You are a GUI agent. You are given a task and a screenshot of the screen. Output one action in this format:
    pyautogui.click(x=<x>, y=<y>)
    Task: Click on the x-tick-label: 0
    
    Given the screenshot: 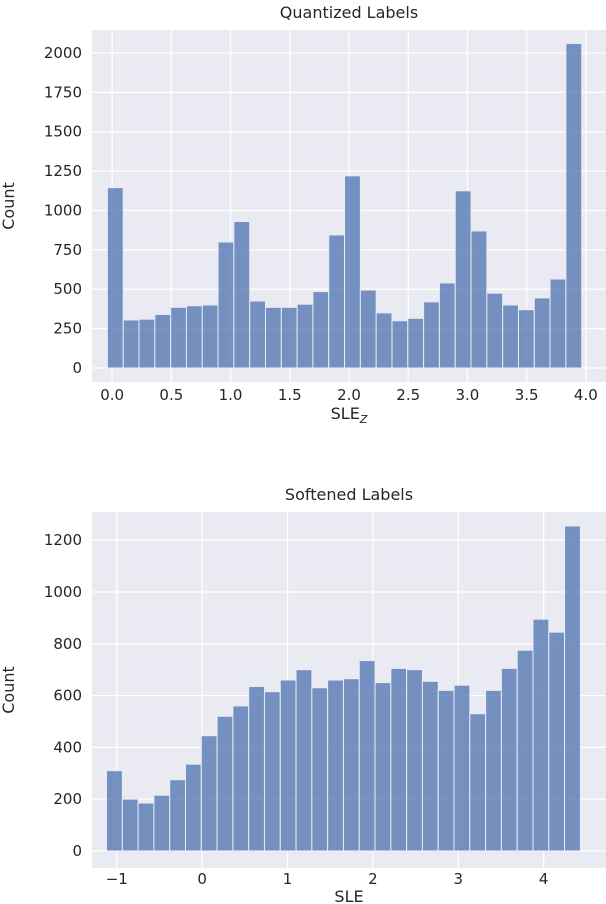 What is the action you would take?
    pyautogui.click(x=202, y=879)
    